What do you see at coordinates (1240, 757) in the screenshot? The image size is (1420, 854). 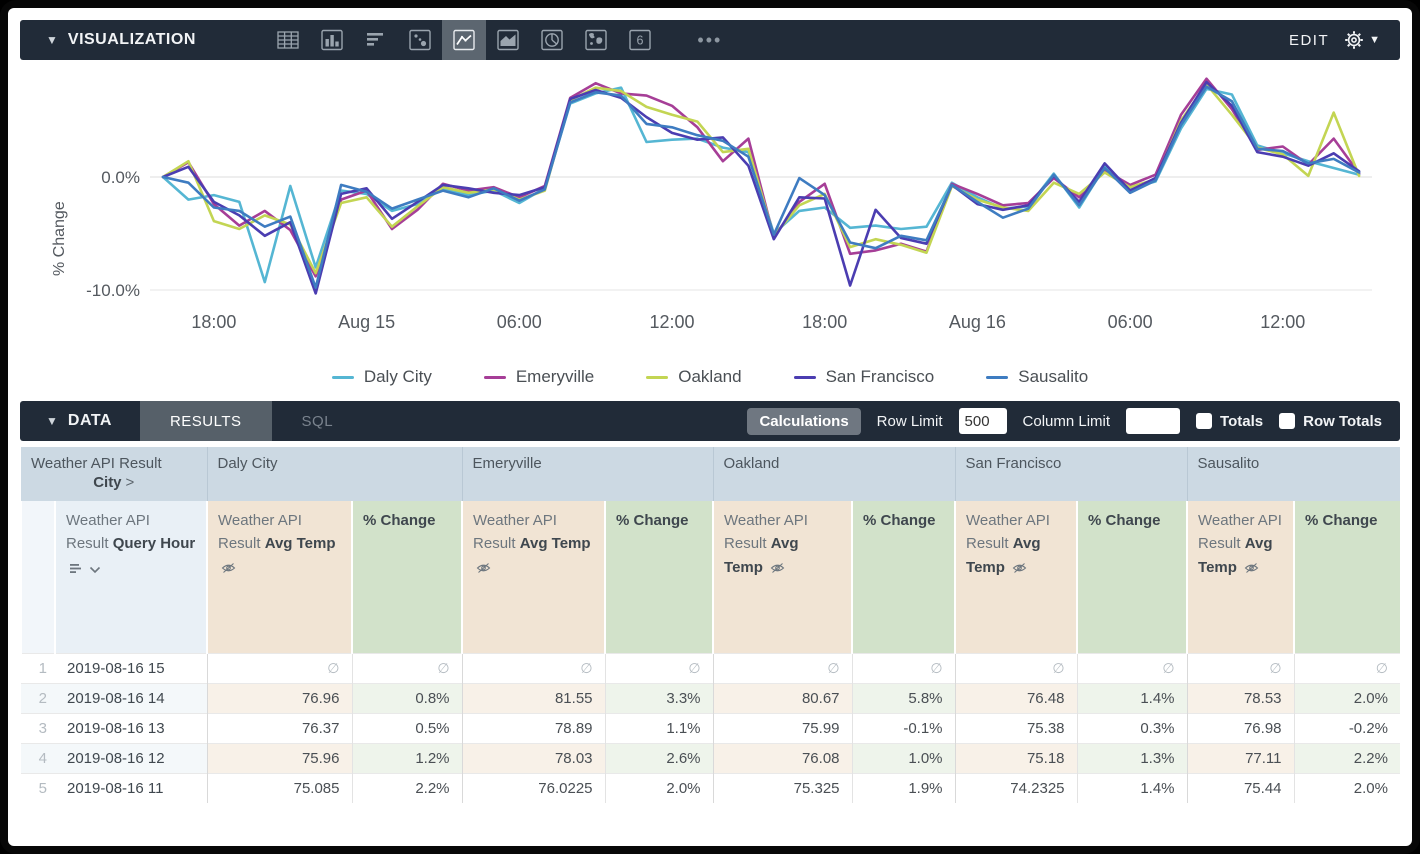 I see `avg-temp-value: 77.11` at bounding box center [1240, 757].